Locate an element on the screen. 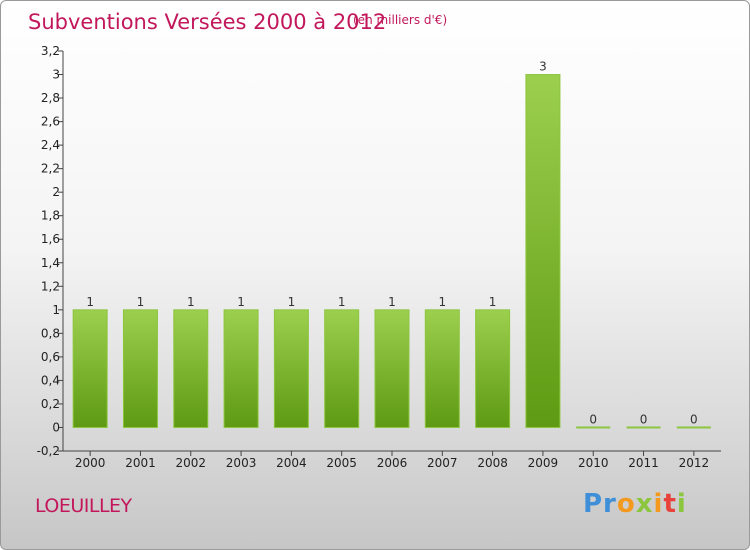  y-tick-label: 1,4 is located at coordinates (50, 263).